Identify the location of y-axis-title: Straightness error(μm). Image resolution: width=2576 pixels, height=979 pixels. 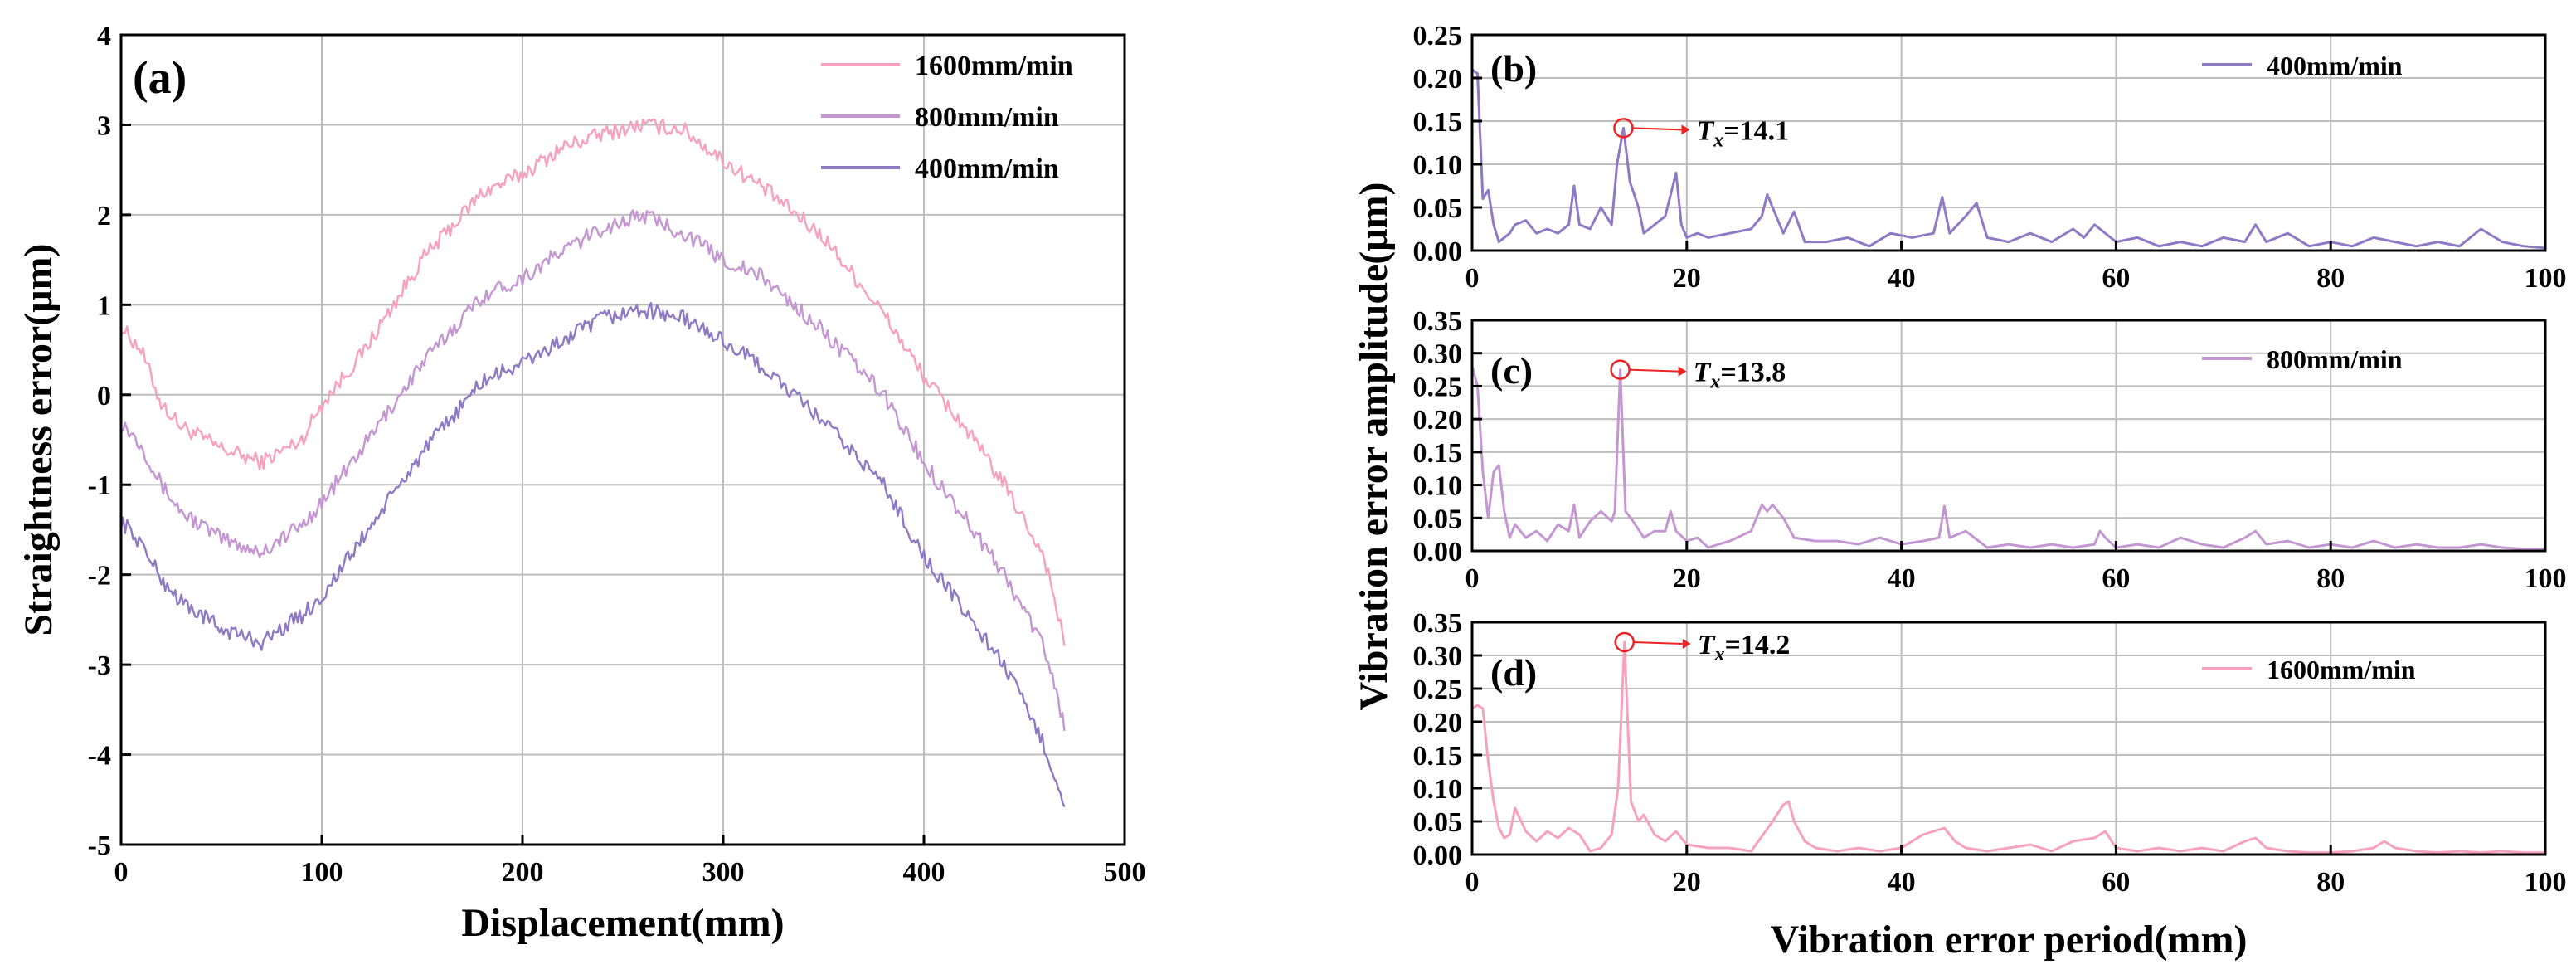
(39, 440).